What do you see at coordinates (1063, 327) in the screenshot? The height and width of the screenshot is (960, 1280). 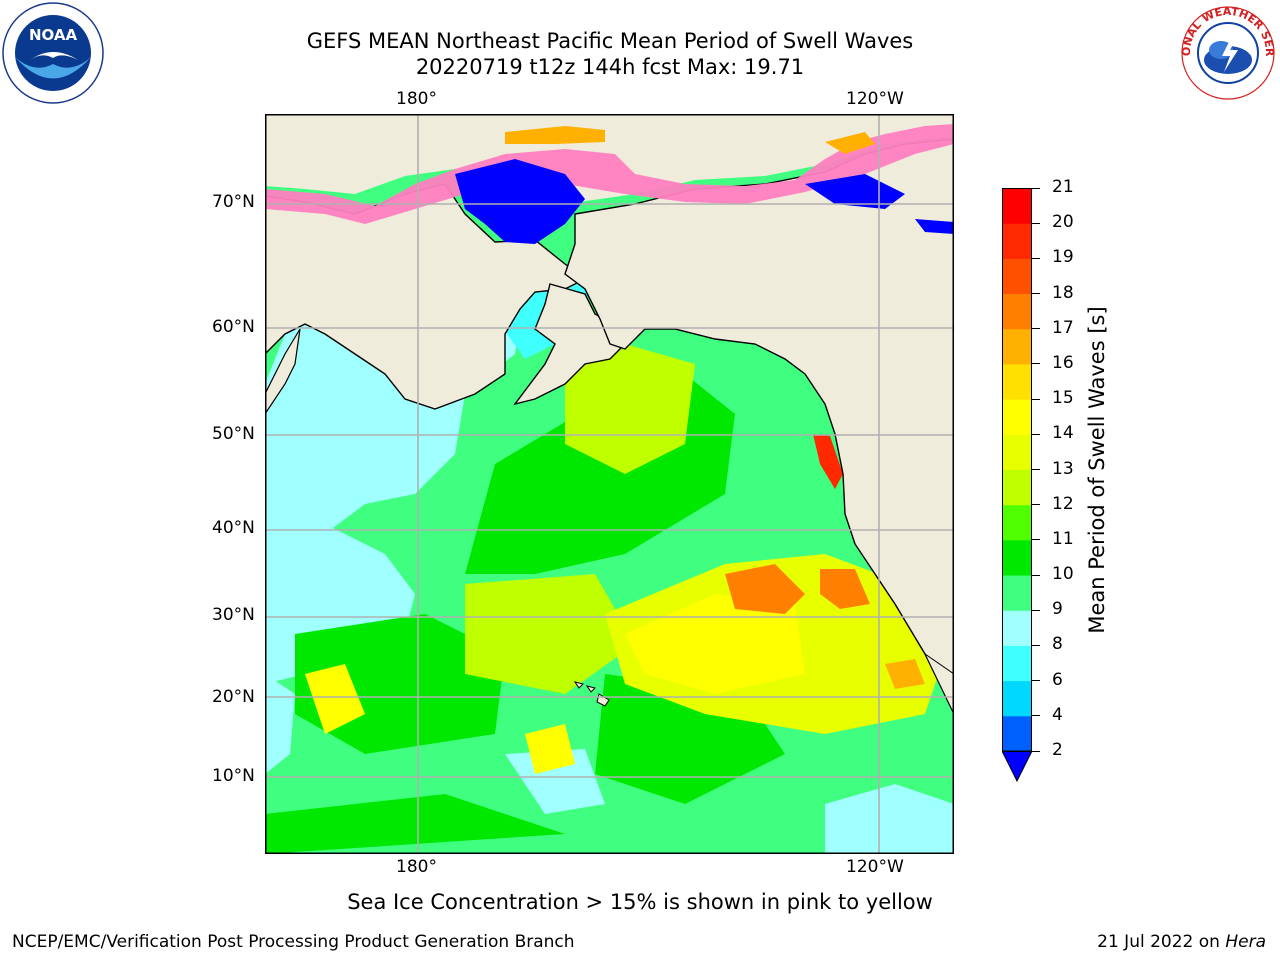 I see `colorbar-tick-label: 17` at bounding box center [1063, 327].